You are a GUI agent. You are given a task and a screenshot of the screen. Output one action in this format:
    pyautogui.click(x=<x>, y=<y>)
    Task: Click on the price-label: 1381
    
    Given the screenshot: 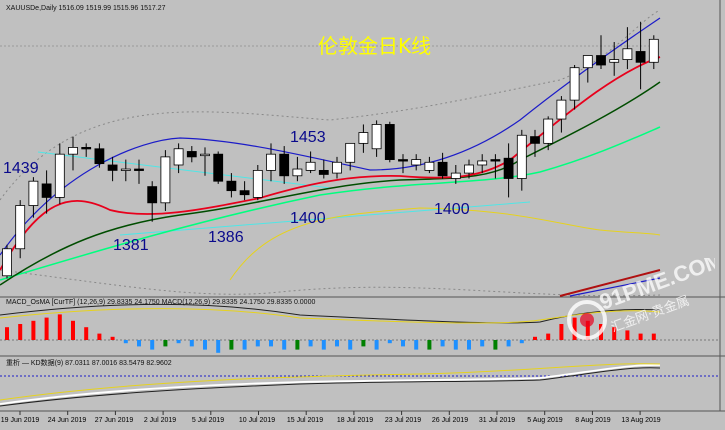 What is the action you would take?
    pyautogui.click(x=131, y=245)
    